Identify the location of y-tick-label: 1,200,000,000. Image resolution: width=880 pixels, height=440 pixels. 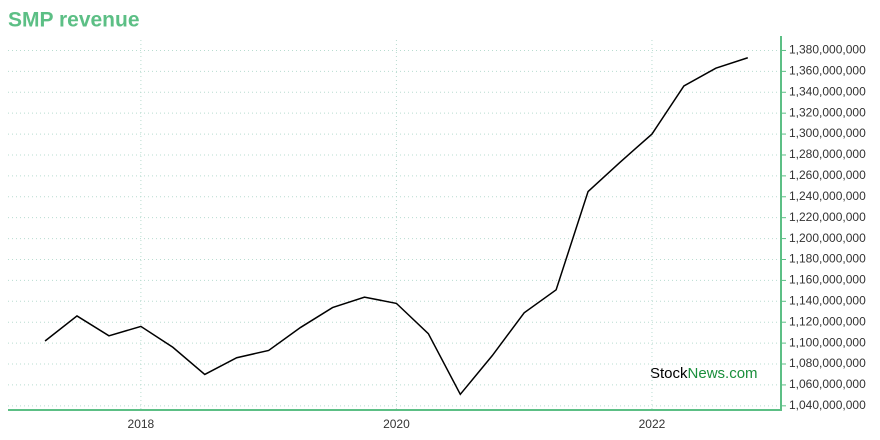
(827, 238).